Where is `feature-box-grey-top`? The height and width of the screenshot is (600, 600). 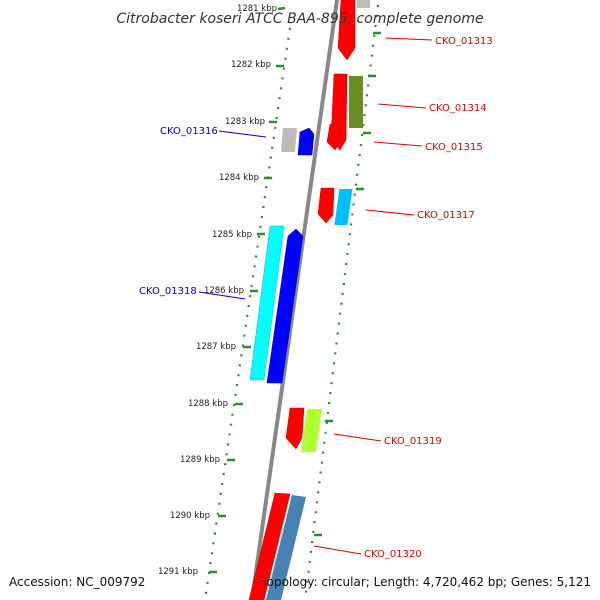
feature-box-grey-top is located at coordinates (363, 4).